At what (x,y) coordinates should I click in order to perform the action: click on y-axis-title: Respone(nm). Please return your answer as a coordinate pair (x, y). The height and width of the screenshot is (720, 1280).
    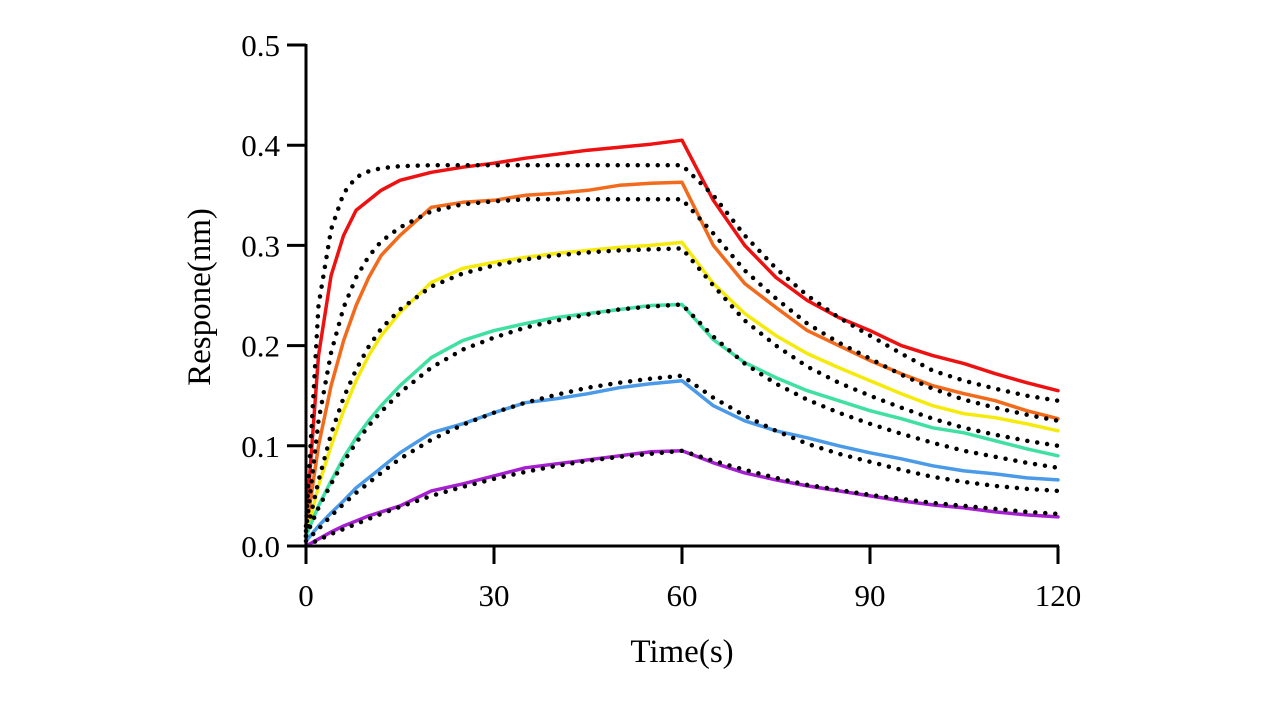
    Looking at the image, I should click on (200, 297).